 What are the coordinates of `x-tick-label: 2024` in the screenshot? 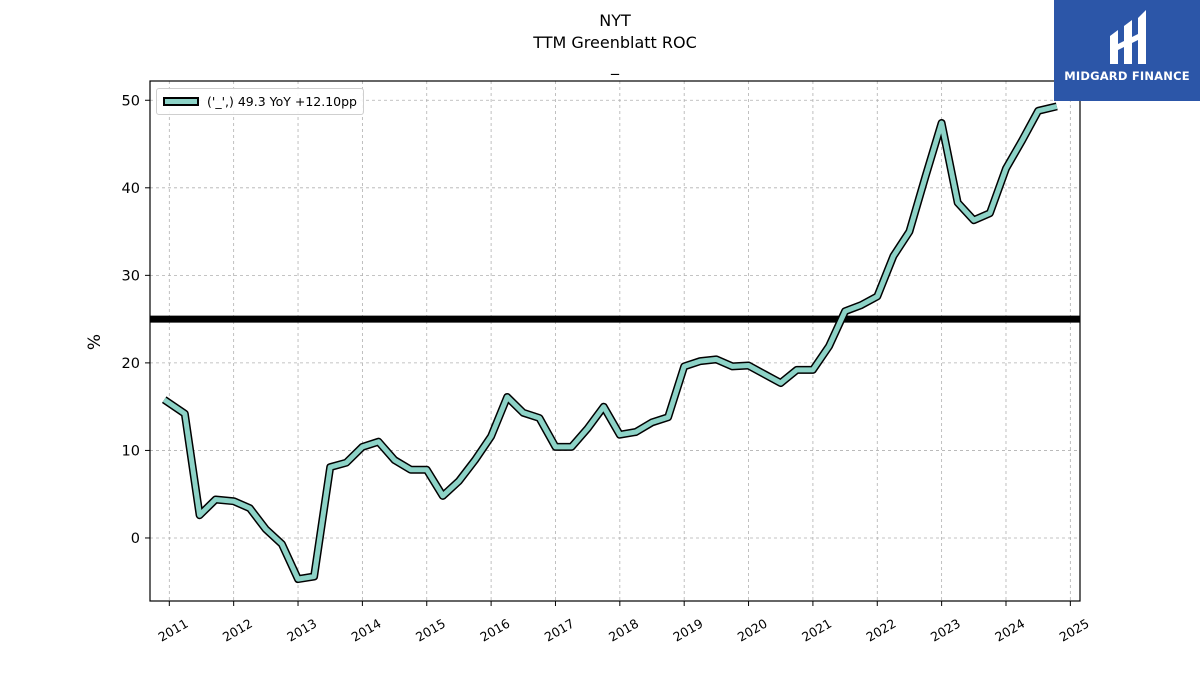 It's located at (1009, 630).